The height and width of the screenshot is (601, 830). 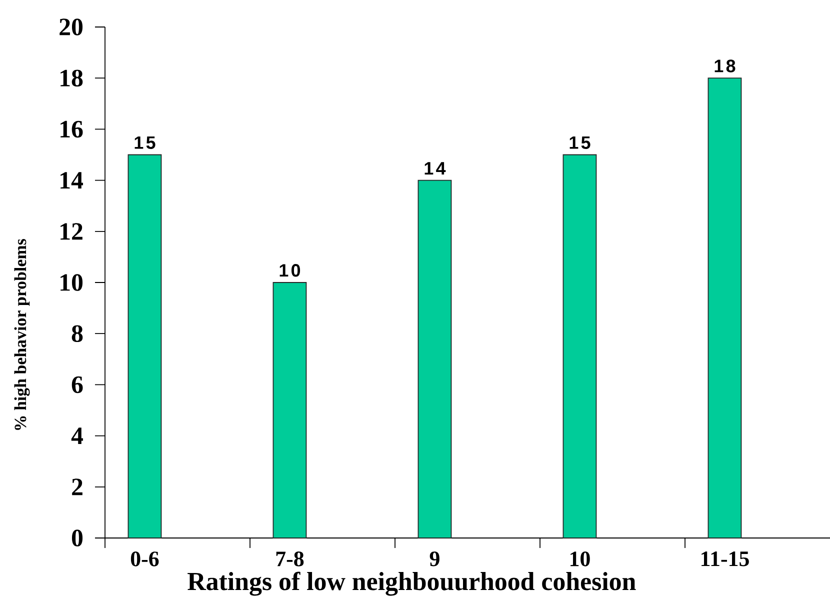 What do you see at coordinates (725, 559) in the screenshot?
I see `x-tick-label: 11-15` at bounding box center [725, 559].